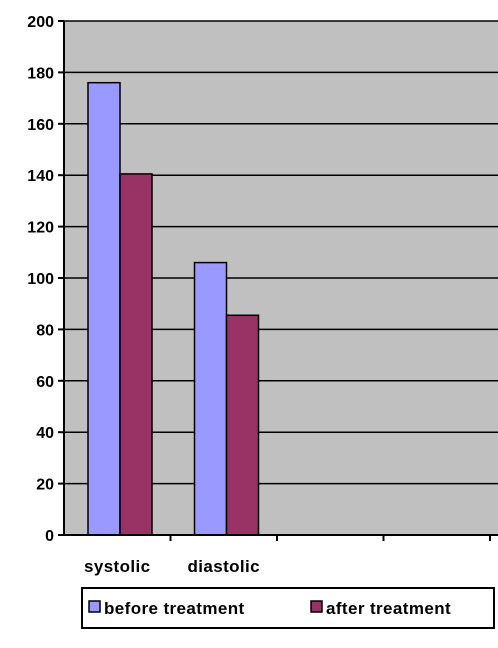  I want to click on x-category-labels: systolic diastolic, so click(172, 566).